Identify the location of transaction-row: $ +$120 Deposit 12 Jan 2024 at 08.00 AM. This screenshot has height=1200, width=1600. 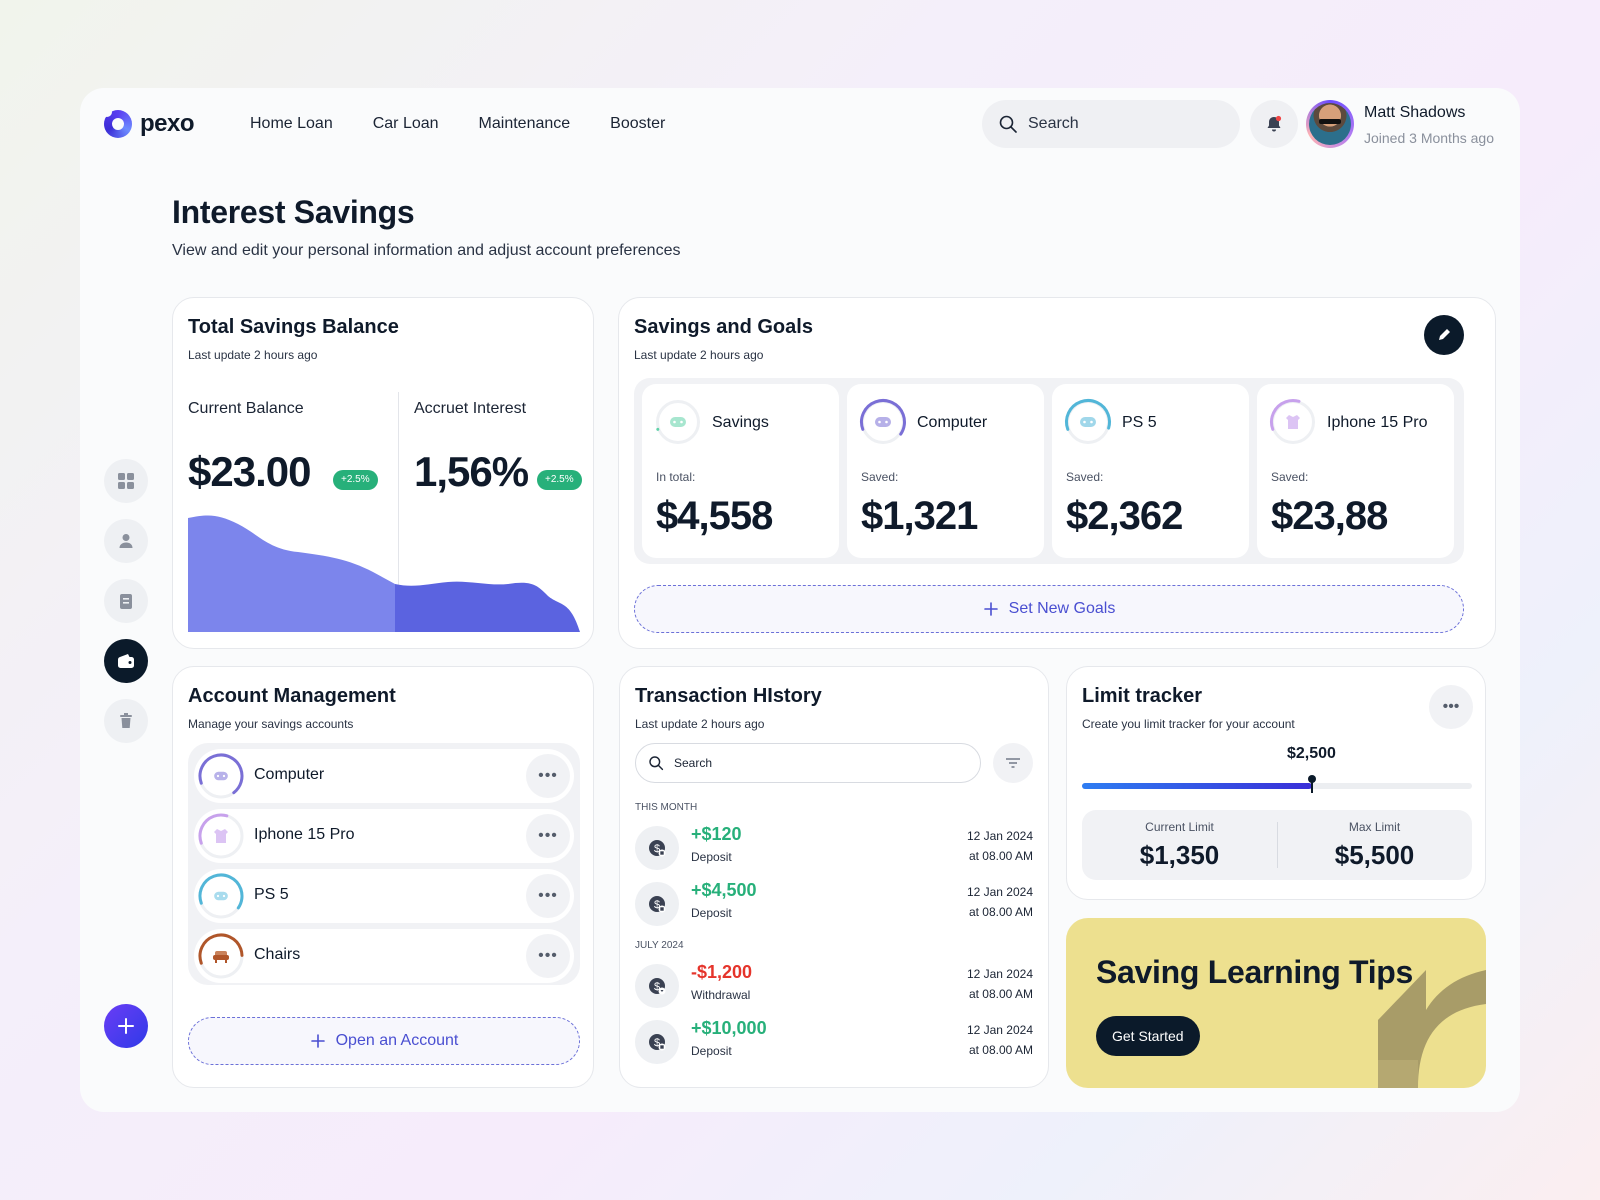
(834, 847).